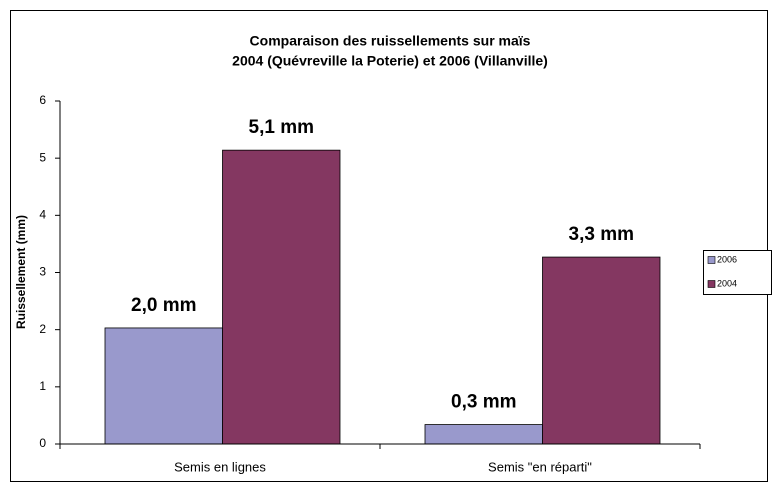 The image size is (778, 492). Describe the element at coordinates (42, 272) in the screenshot. I see `y-tick-label: 3` at that location.